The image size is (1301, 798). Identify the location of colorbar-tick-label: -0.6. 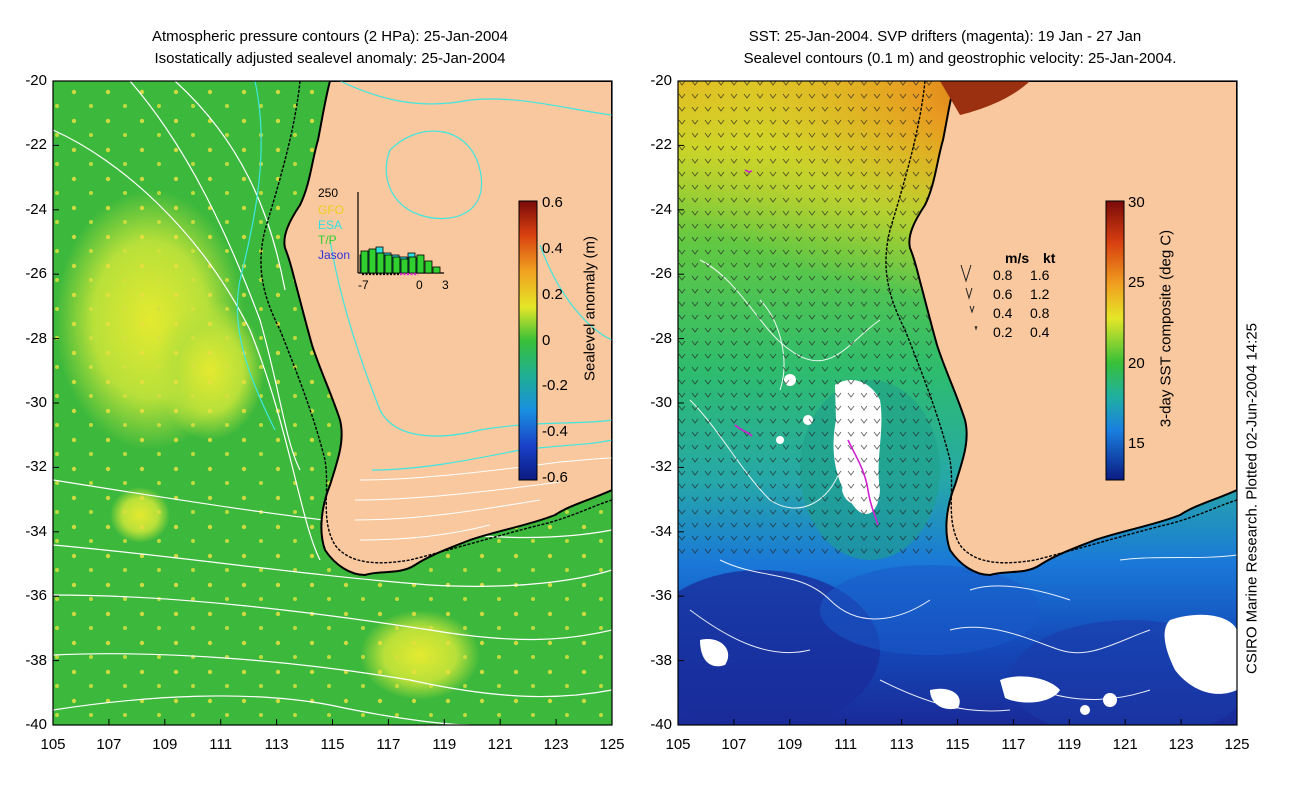
(555, 477).